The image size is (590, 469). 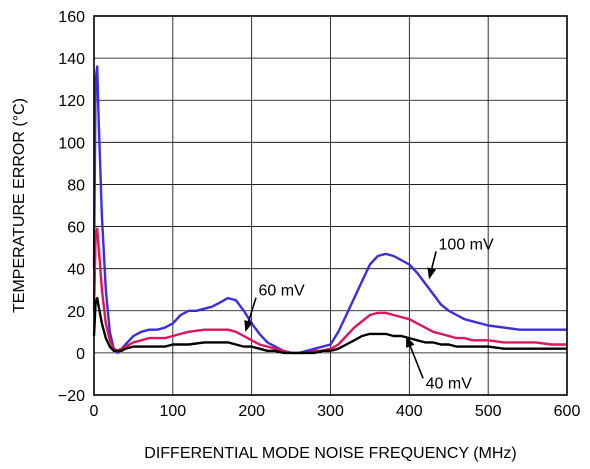 I want to click on y-tick-label: 120, so click(x=71, y=101).